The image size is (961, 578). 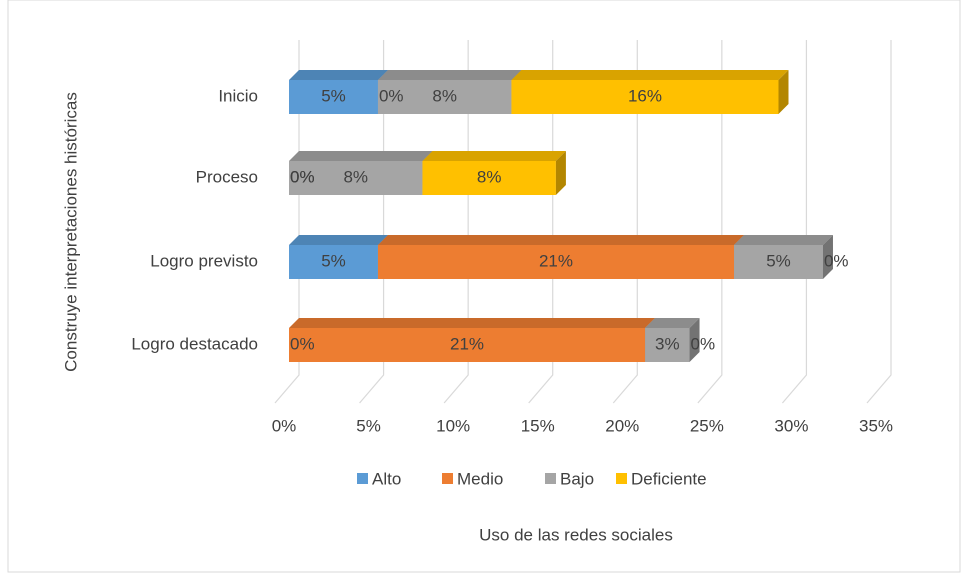 I want to click on x-tick-label: 35%, so click(x=876, y=425).